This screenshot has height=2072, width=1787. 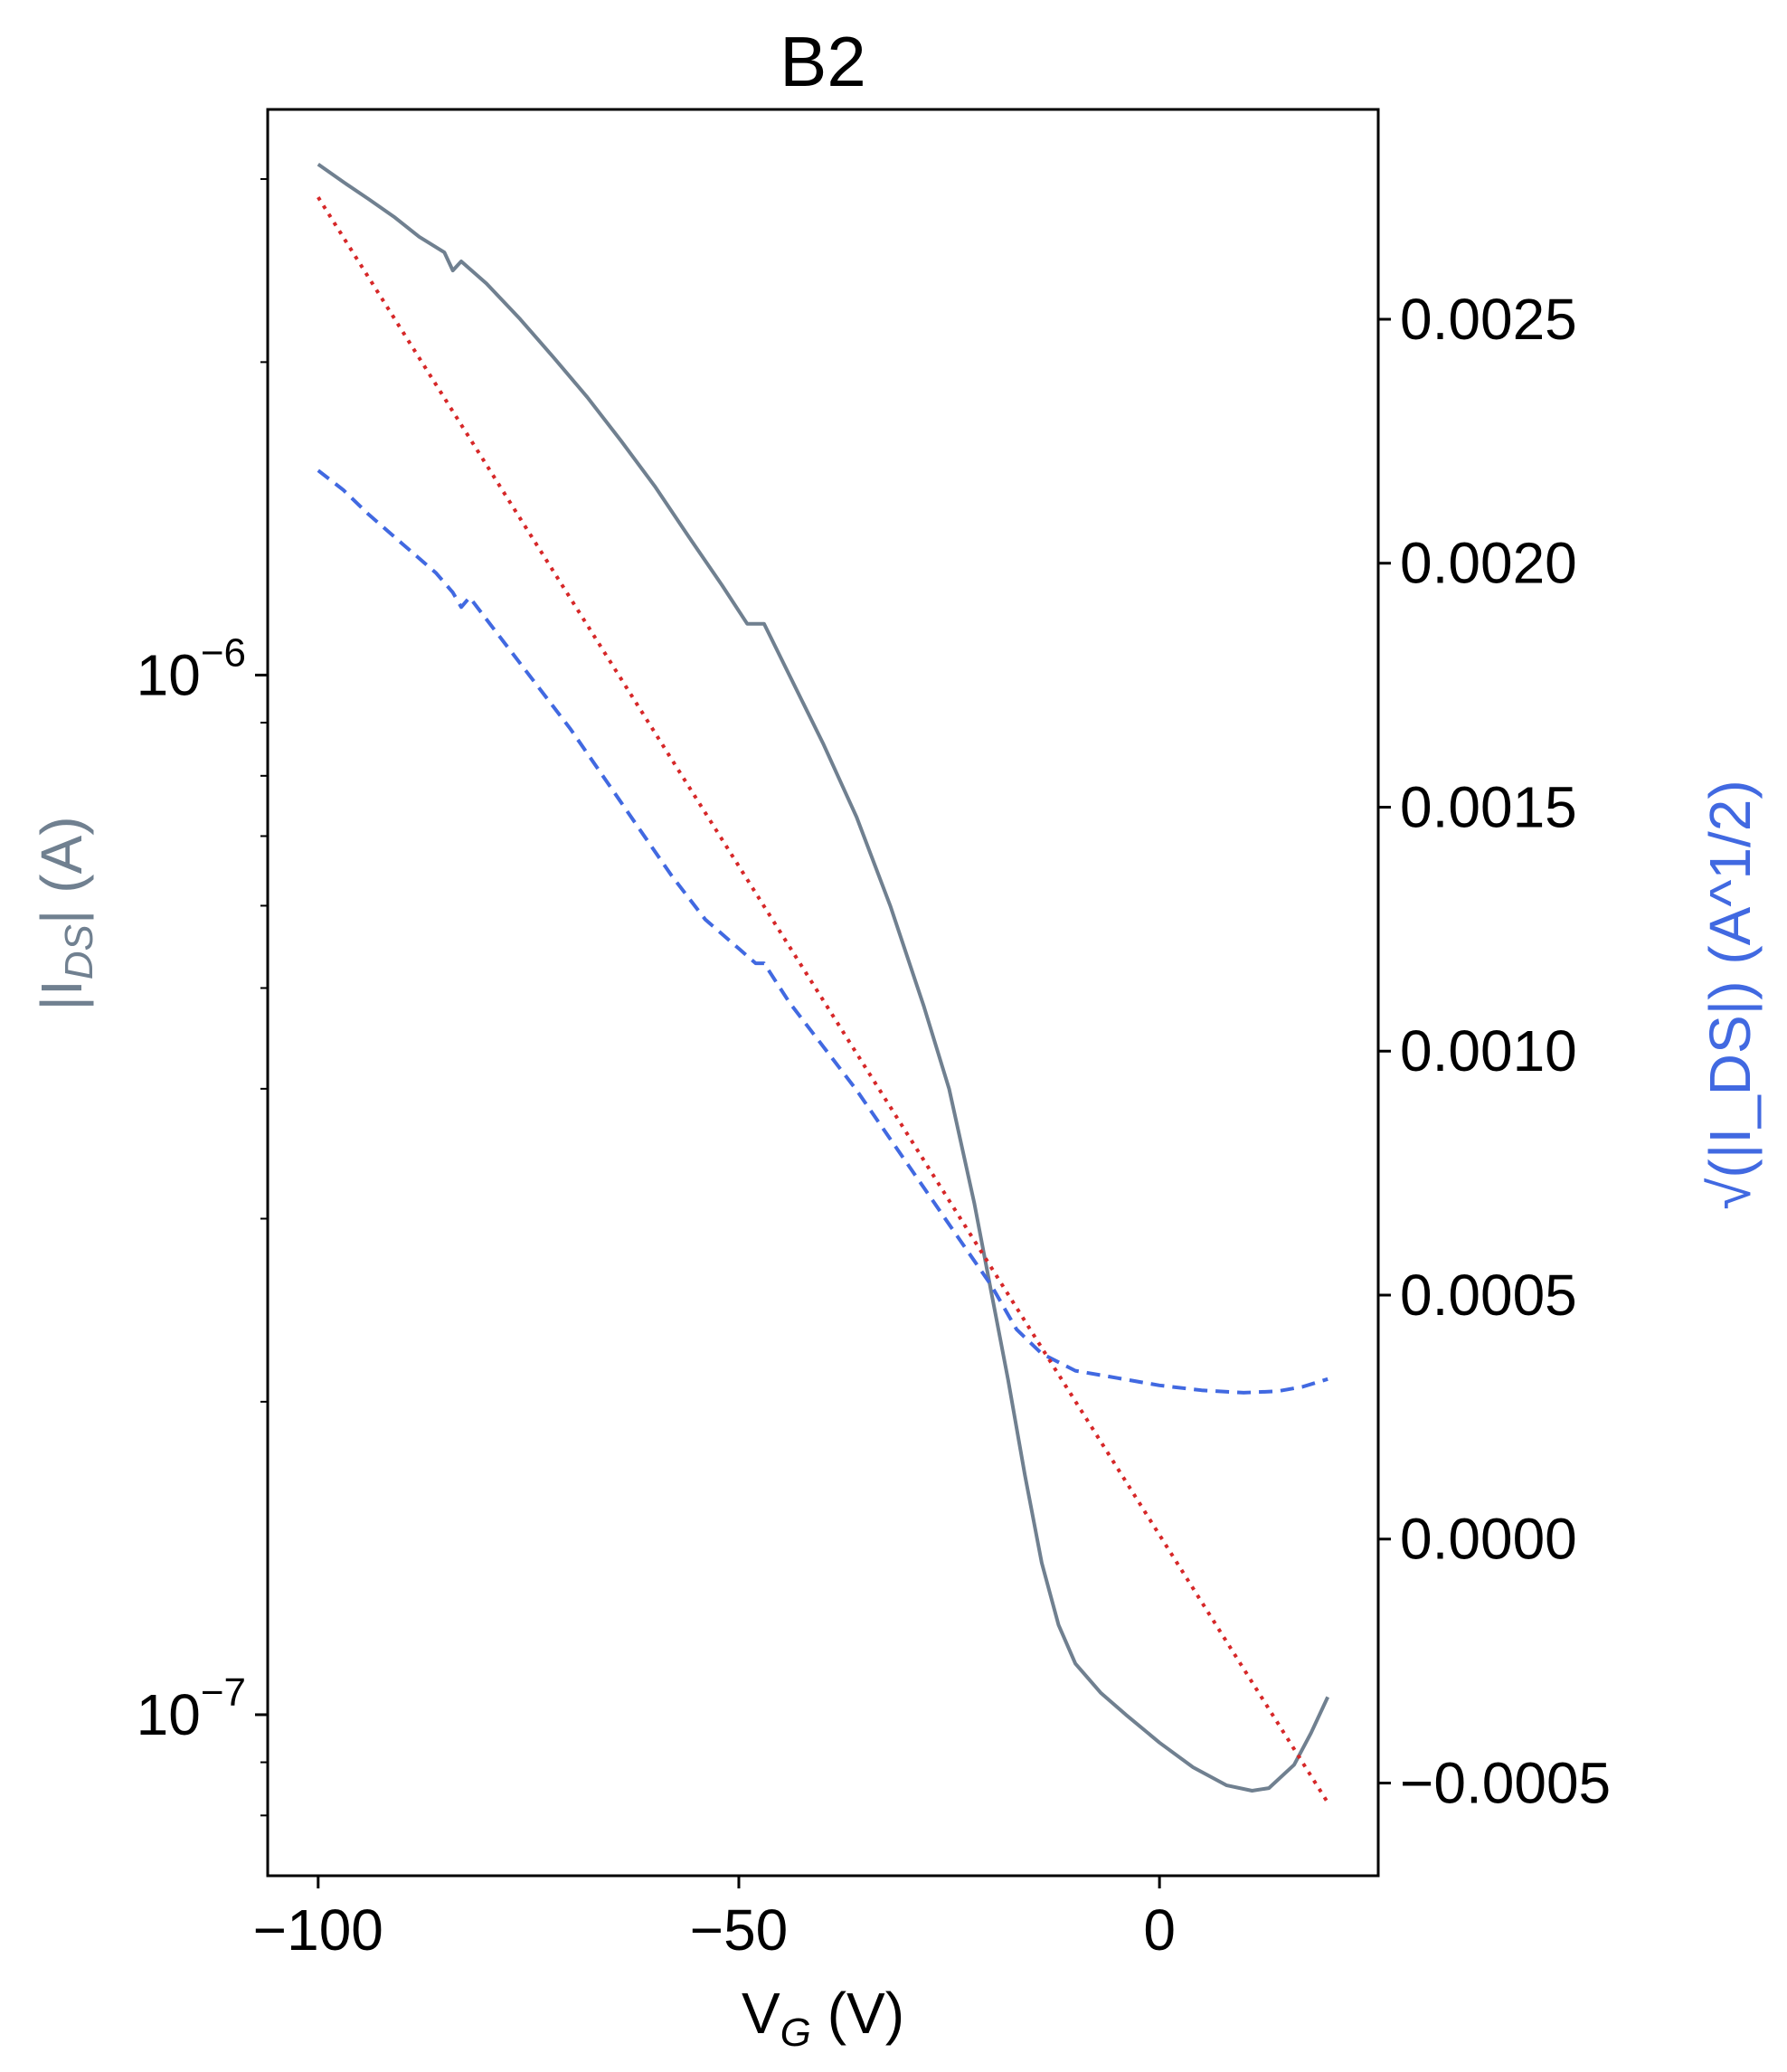 What do you see at coordinates (1488, 319) in the screenshot?
I see `y-right-tick-label: 0.0025` at bounding box center [1488, 319].